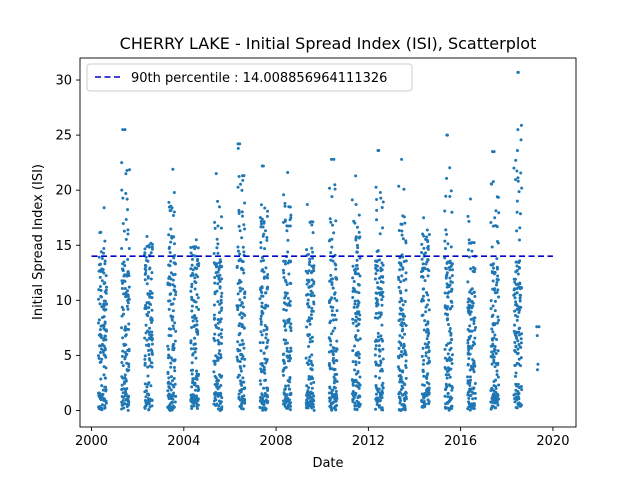 This screenshot has height=480, width=640. Describe the element at coordinates (91, 441) in the screenshot. I see `x-tick-label: 2000` at that location.